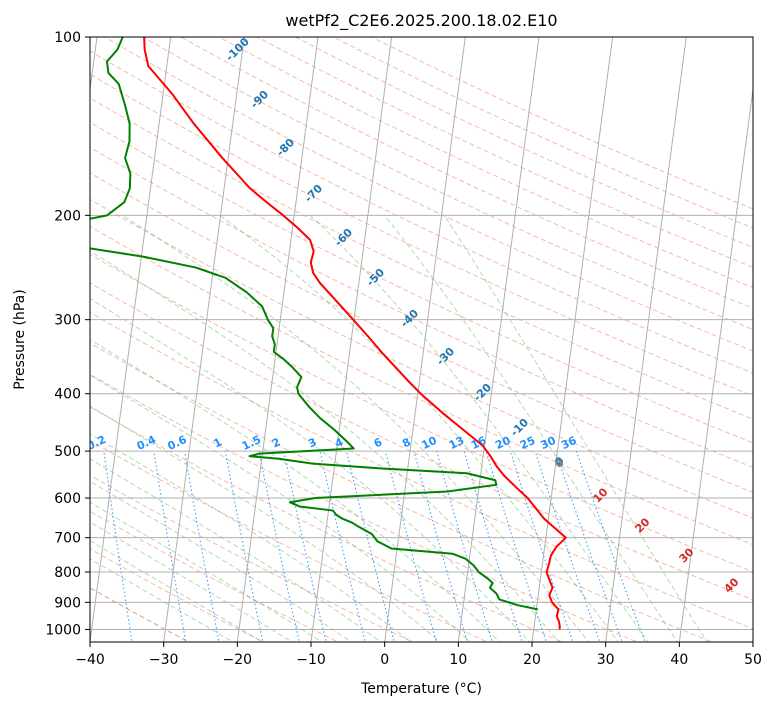  What do you see at coordinates (430, 443) in the screenshot?
I see `mixing-ratio-label: 10` at bounding box center [430, 443].